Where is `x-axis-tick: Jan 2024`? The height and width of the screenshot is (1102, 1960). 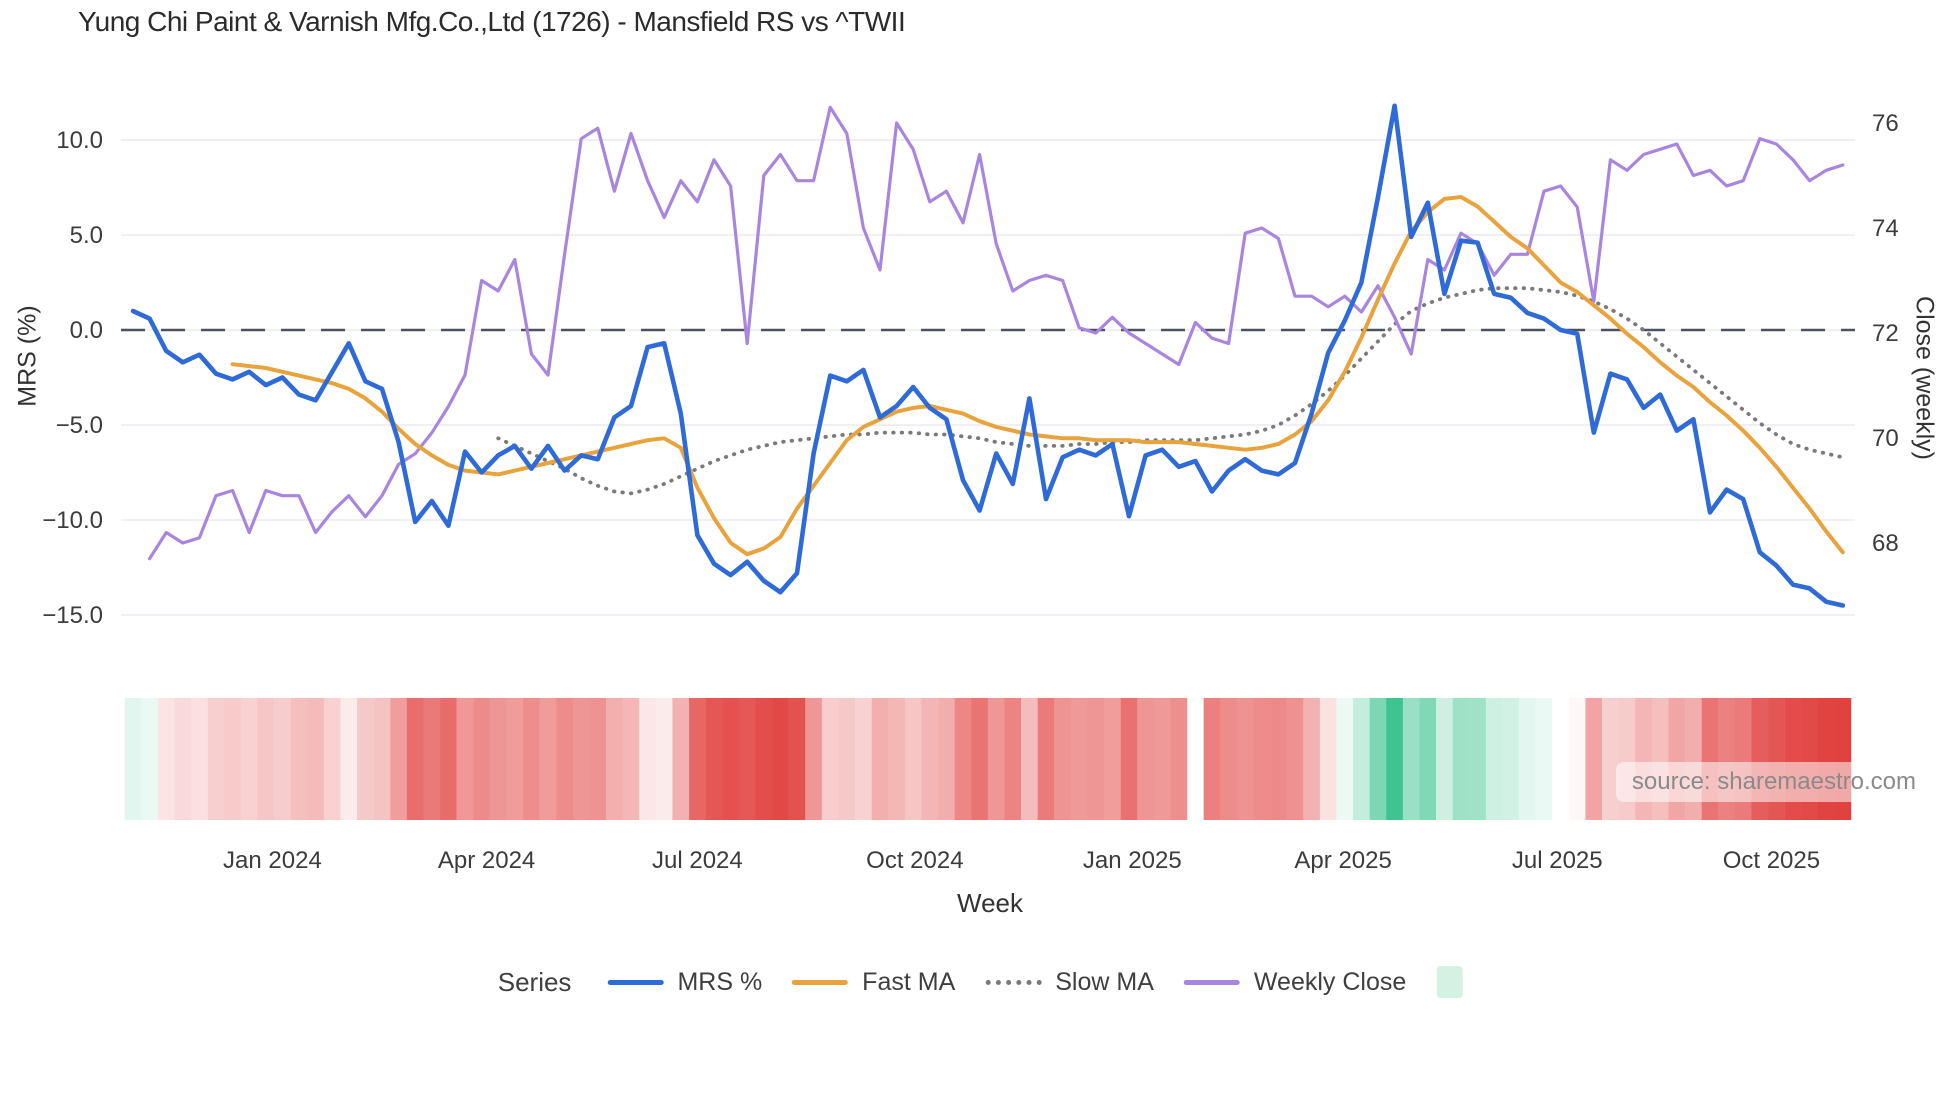
x-axis-tick: Jan 2024 is located at coordinates (272, 860).